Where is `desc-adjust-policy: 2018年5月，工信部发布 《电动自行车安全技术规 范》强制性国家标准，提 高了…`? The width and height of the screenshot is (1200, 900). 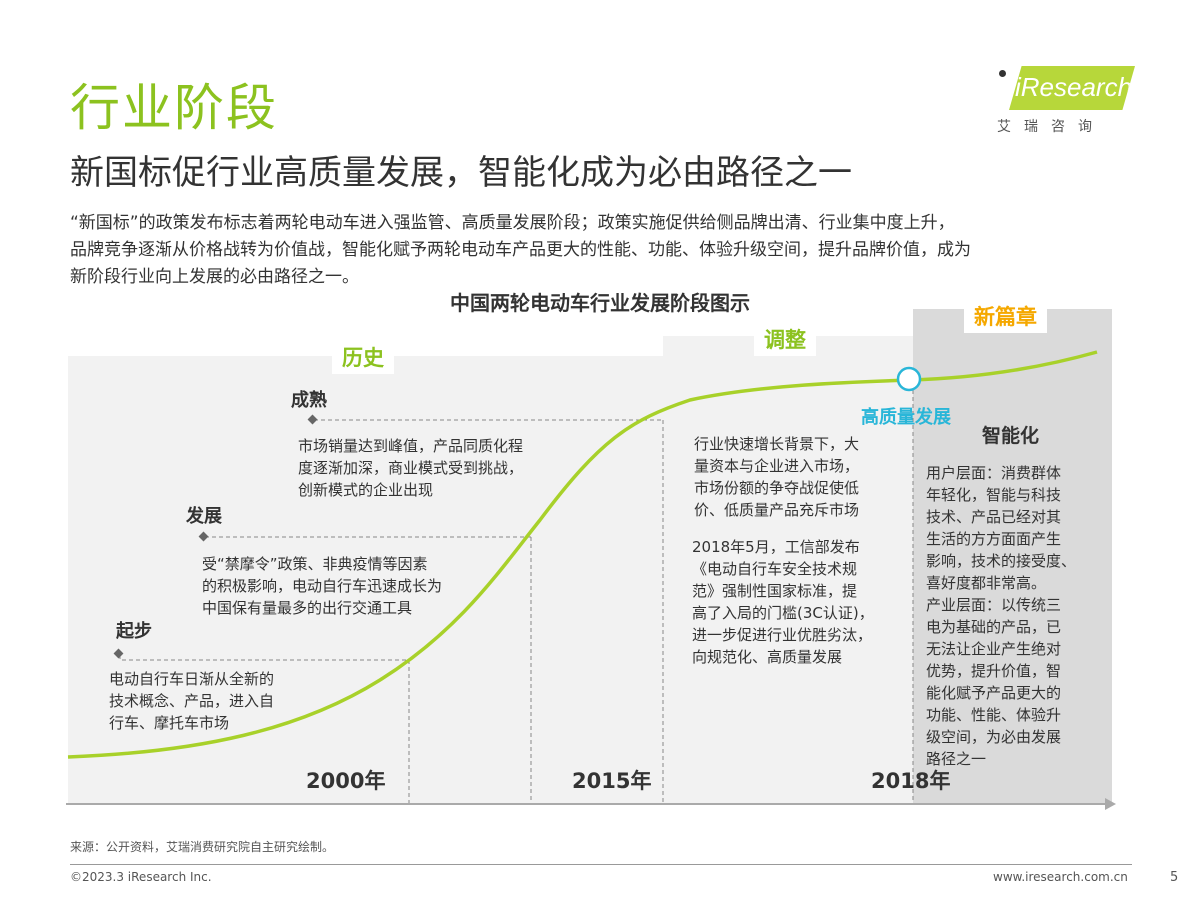
desc-adjust-policy: 2018年5月，工信部发布 《电动自行车安全技术规 范》强制性国家标准，提 高了… is located at coordinates (783, 602).